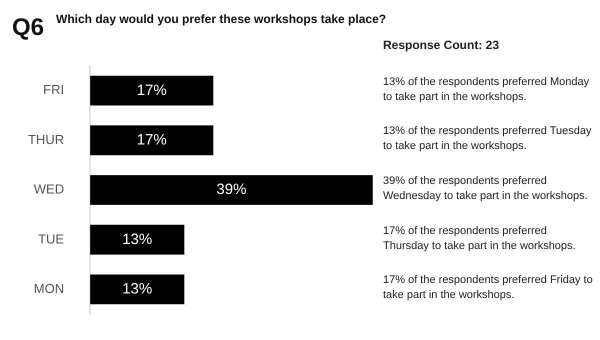 The image size is (600, 340). What do you see at coordinates (53, 90) in the screenshot?
I see `y-tick-label: FRI` at bounding box center [53, 90].